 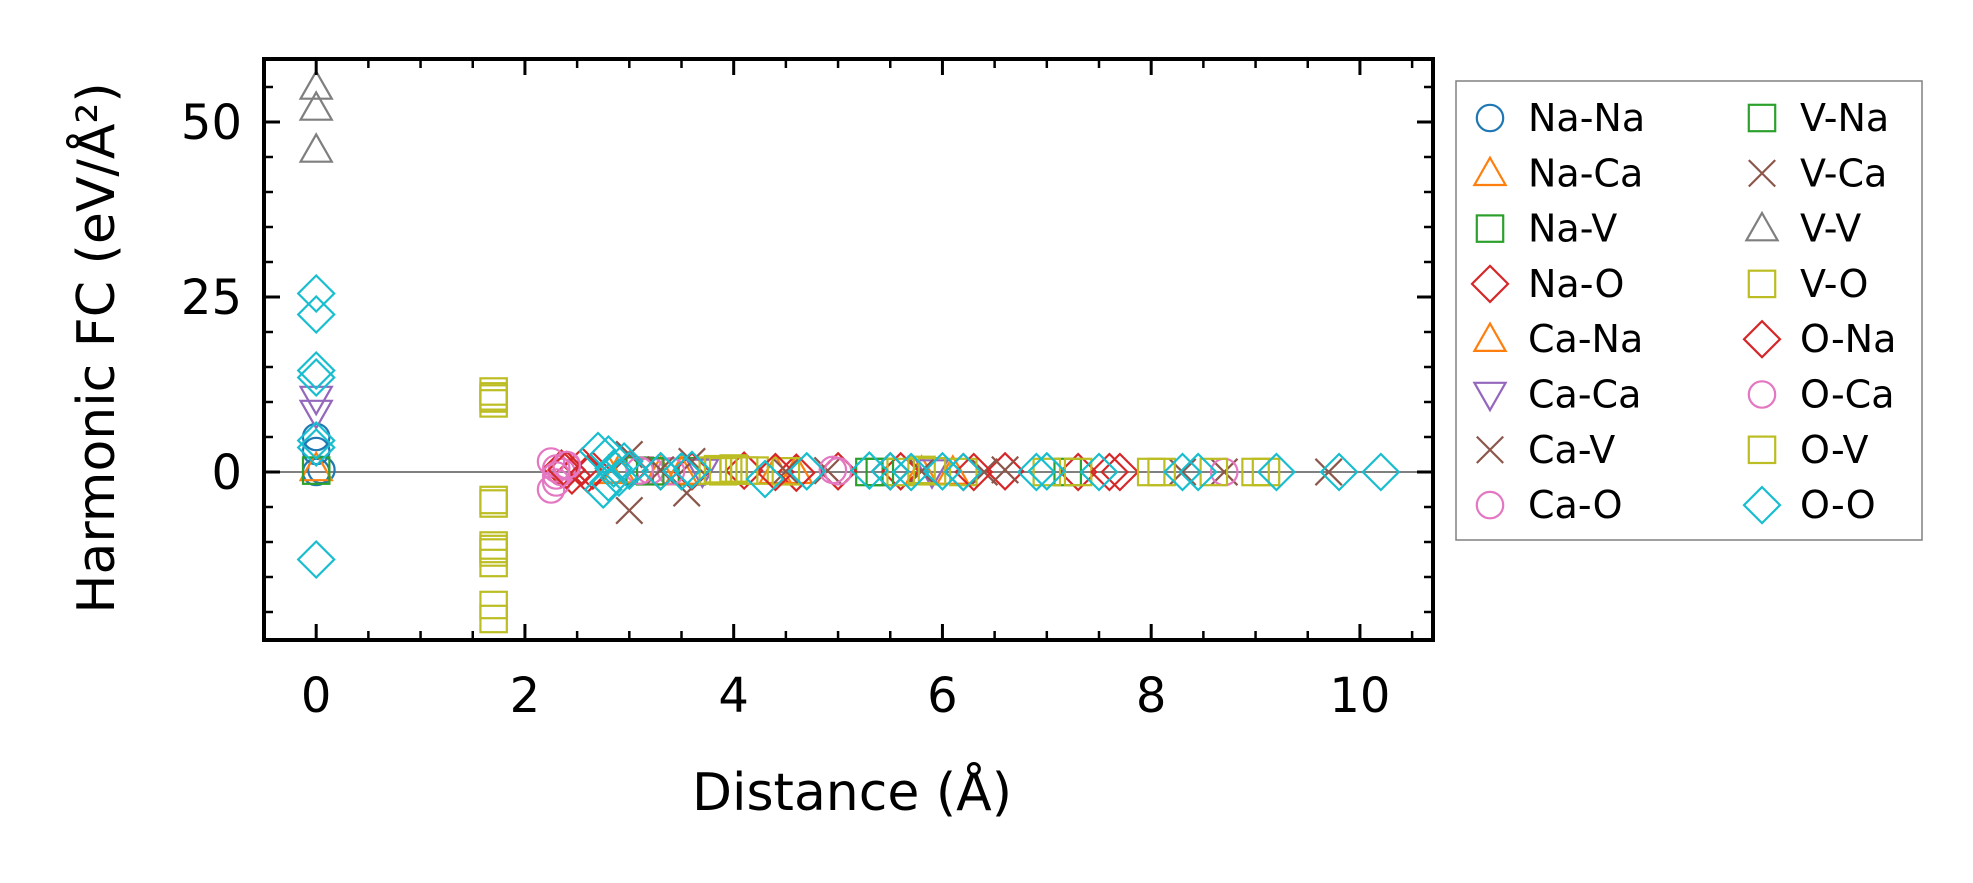 I want to click on legend-entry-v-o: V-O, so click(x=1807, y=284).